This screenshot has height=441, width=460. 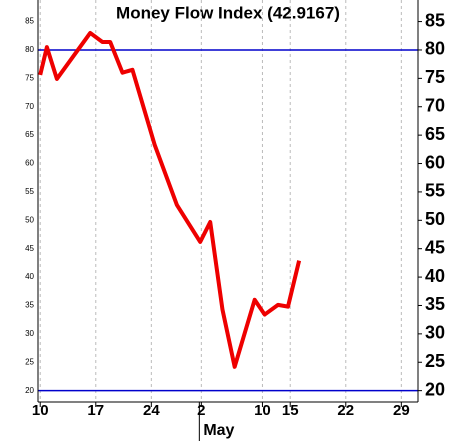 I want to click on x-tick-label: 15, so click(x=290, y=410).